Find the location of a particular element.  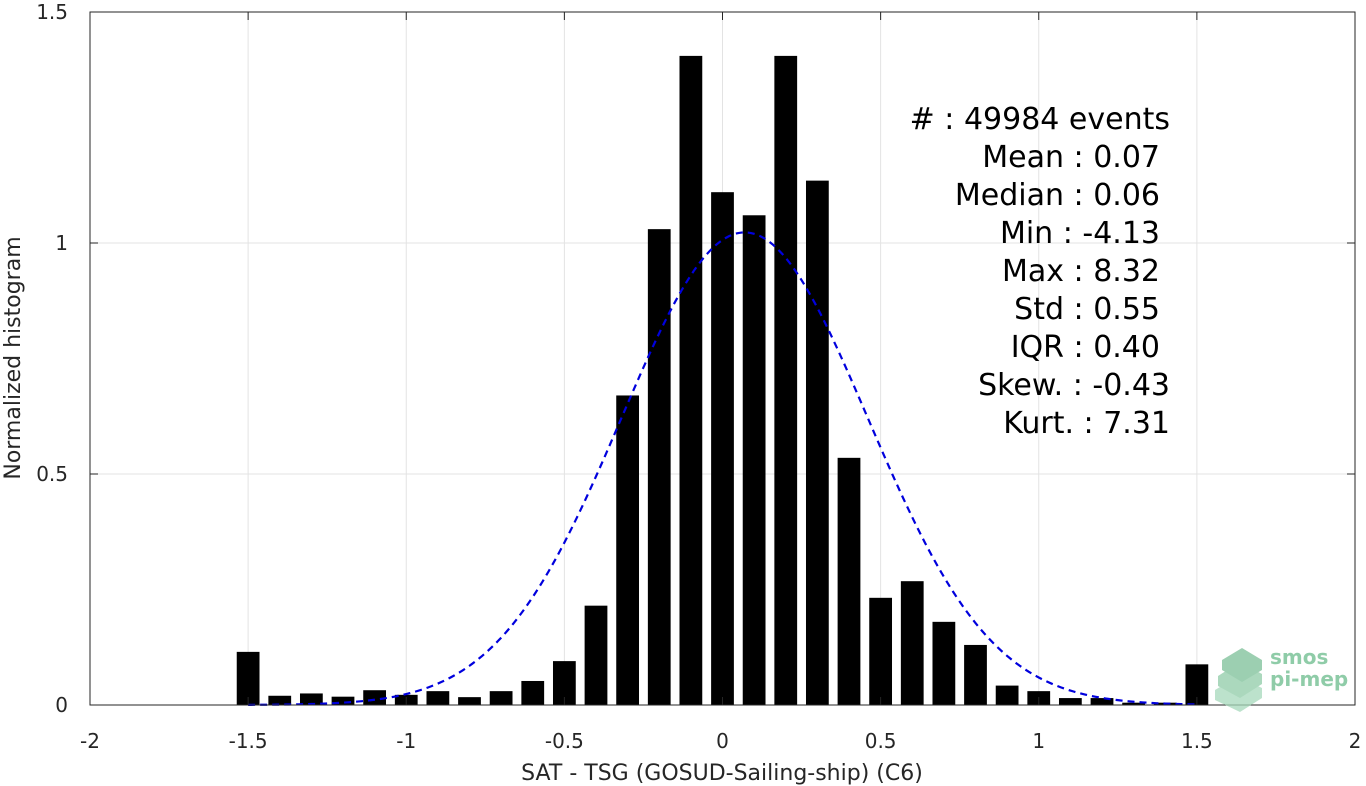

x-tick-label: -1 is located at coordinates (406, 741).